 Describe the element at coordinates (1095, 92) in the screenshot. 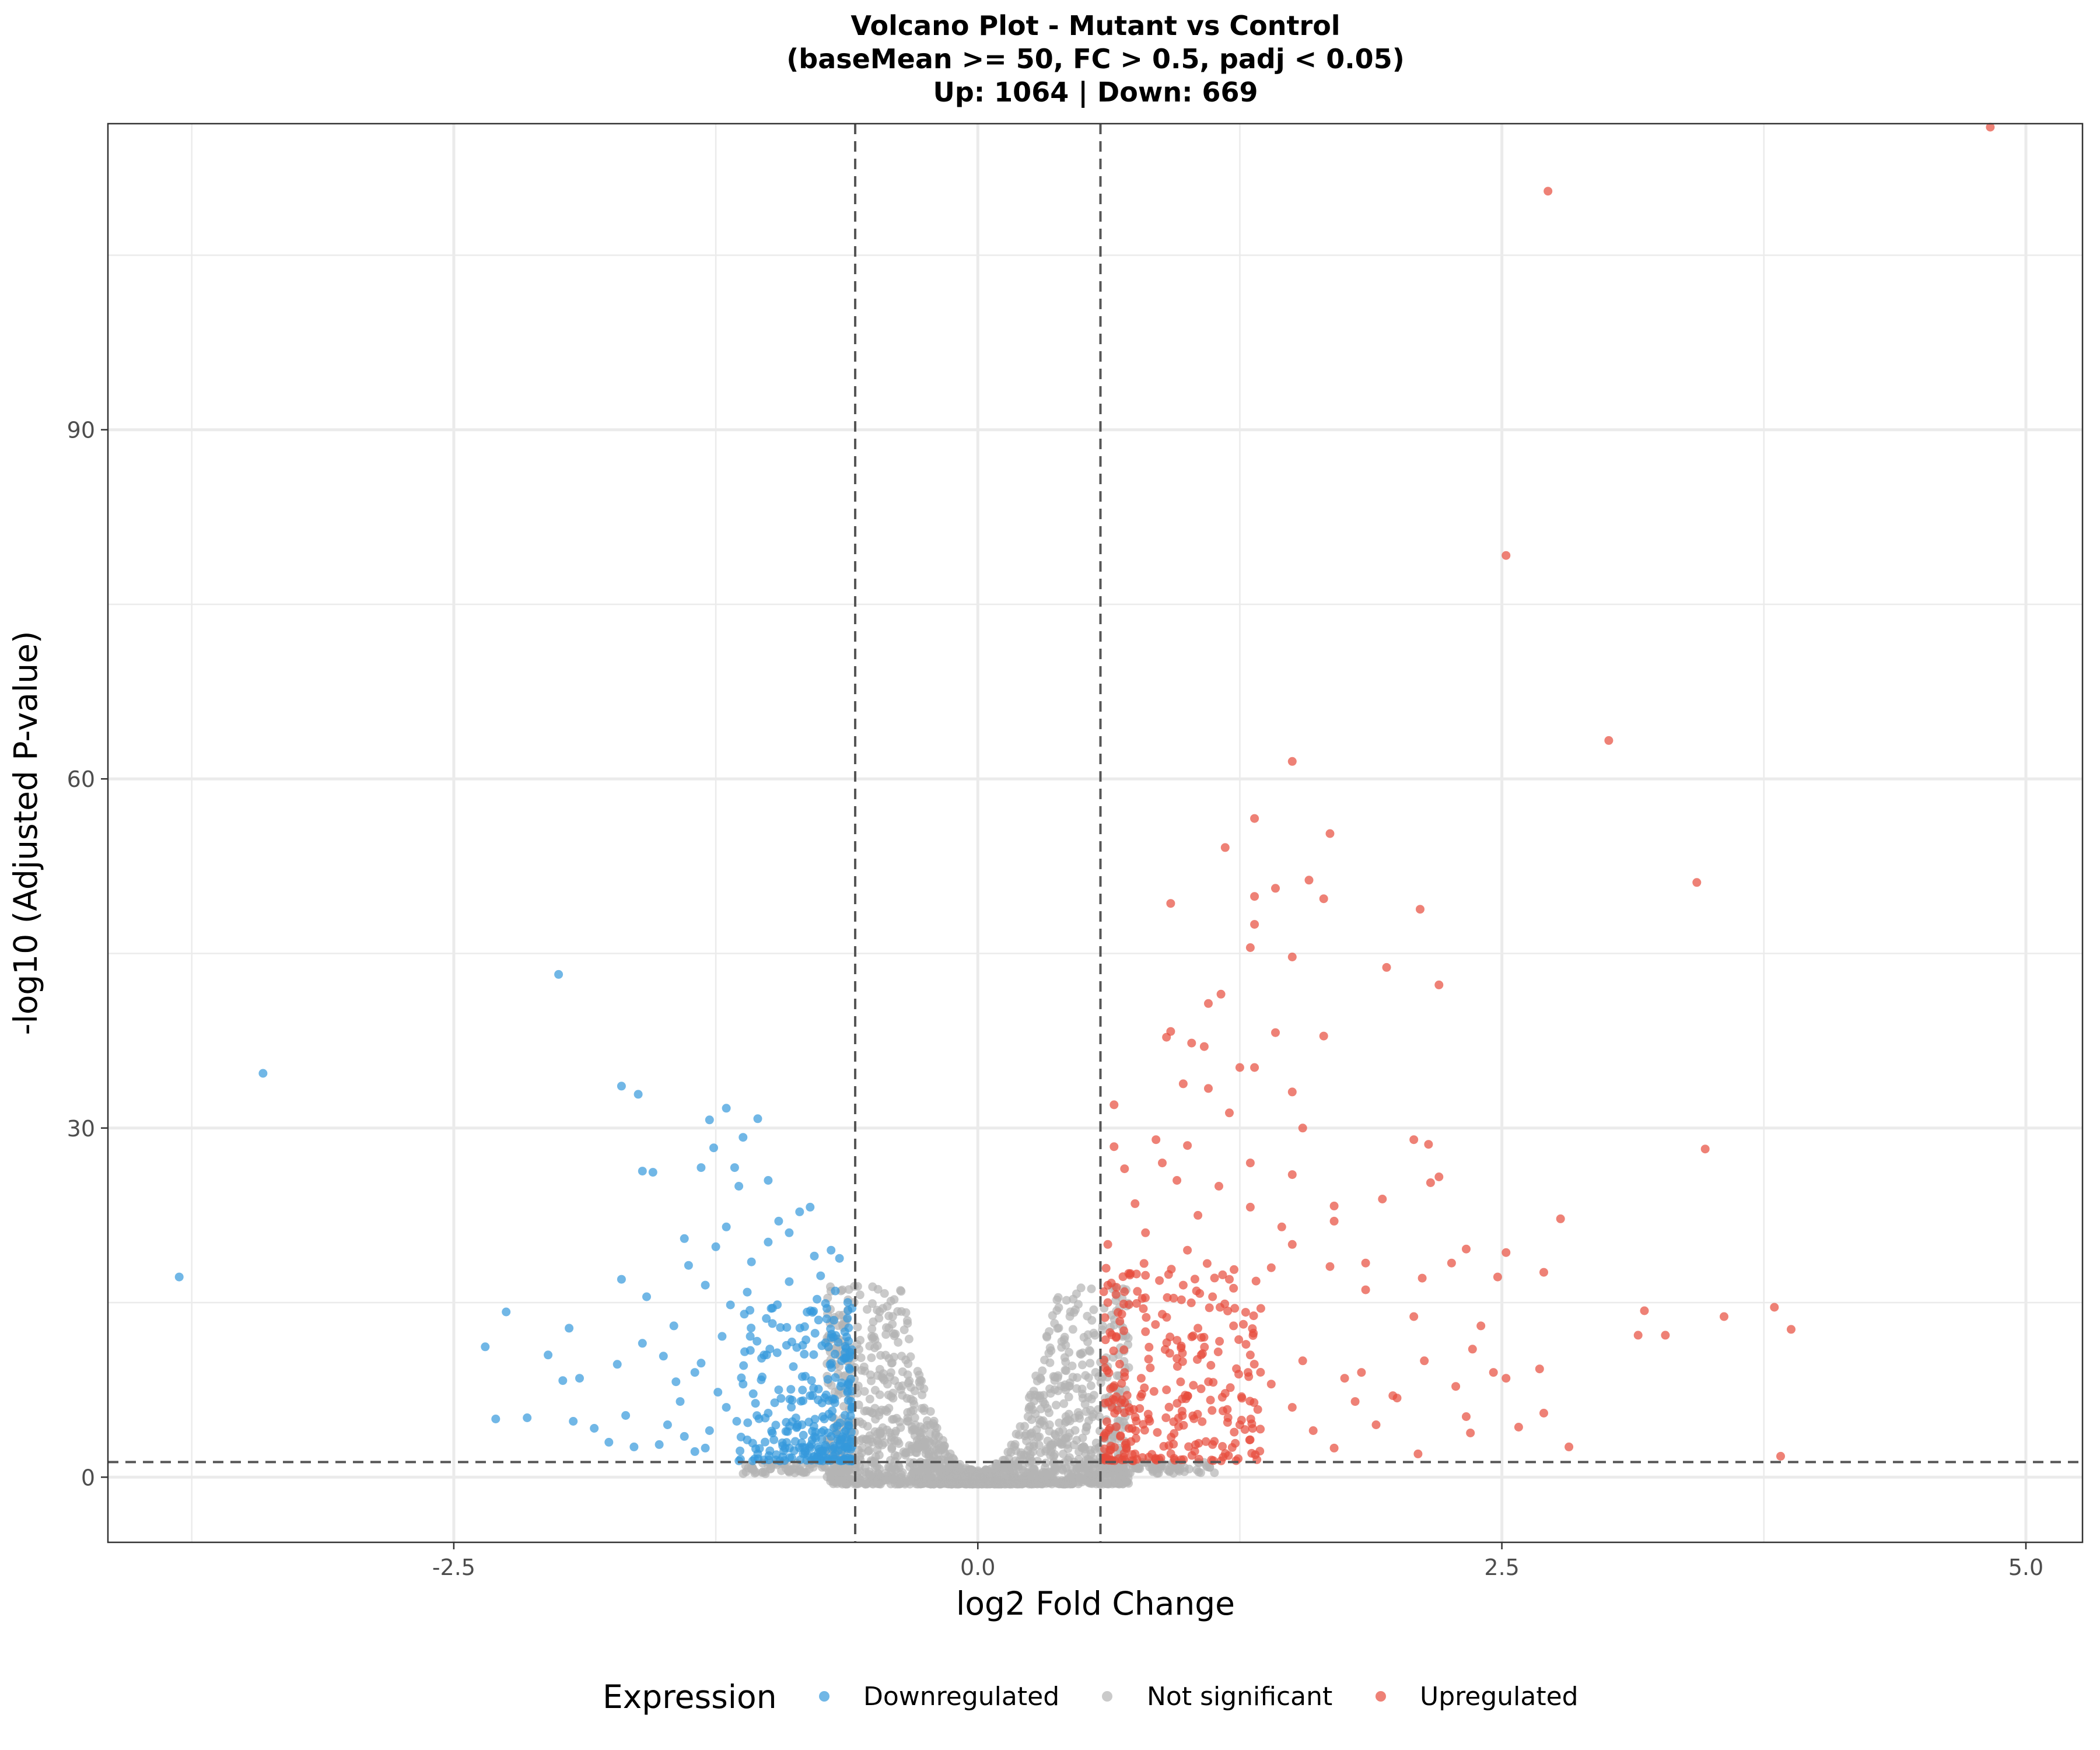

I see `chart-title-line-3: Up: 1064 | Down: 669` at that location.